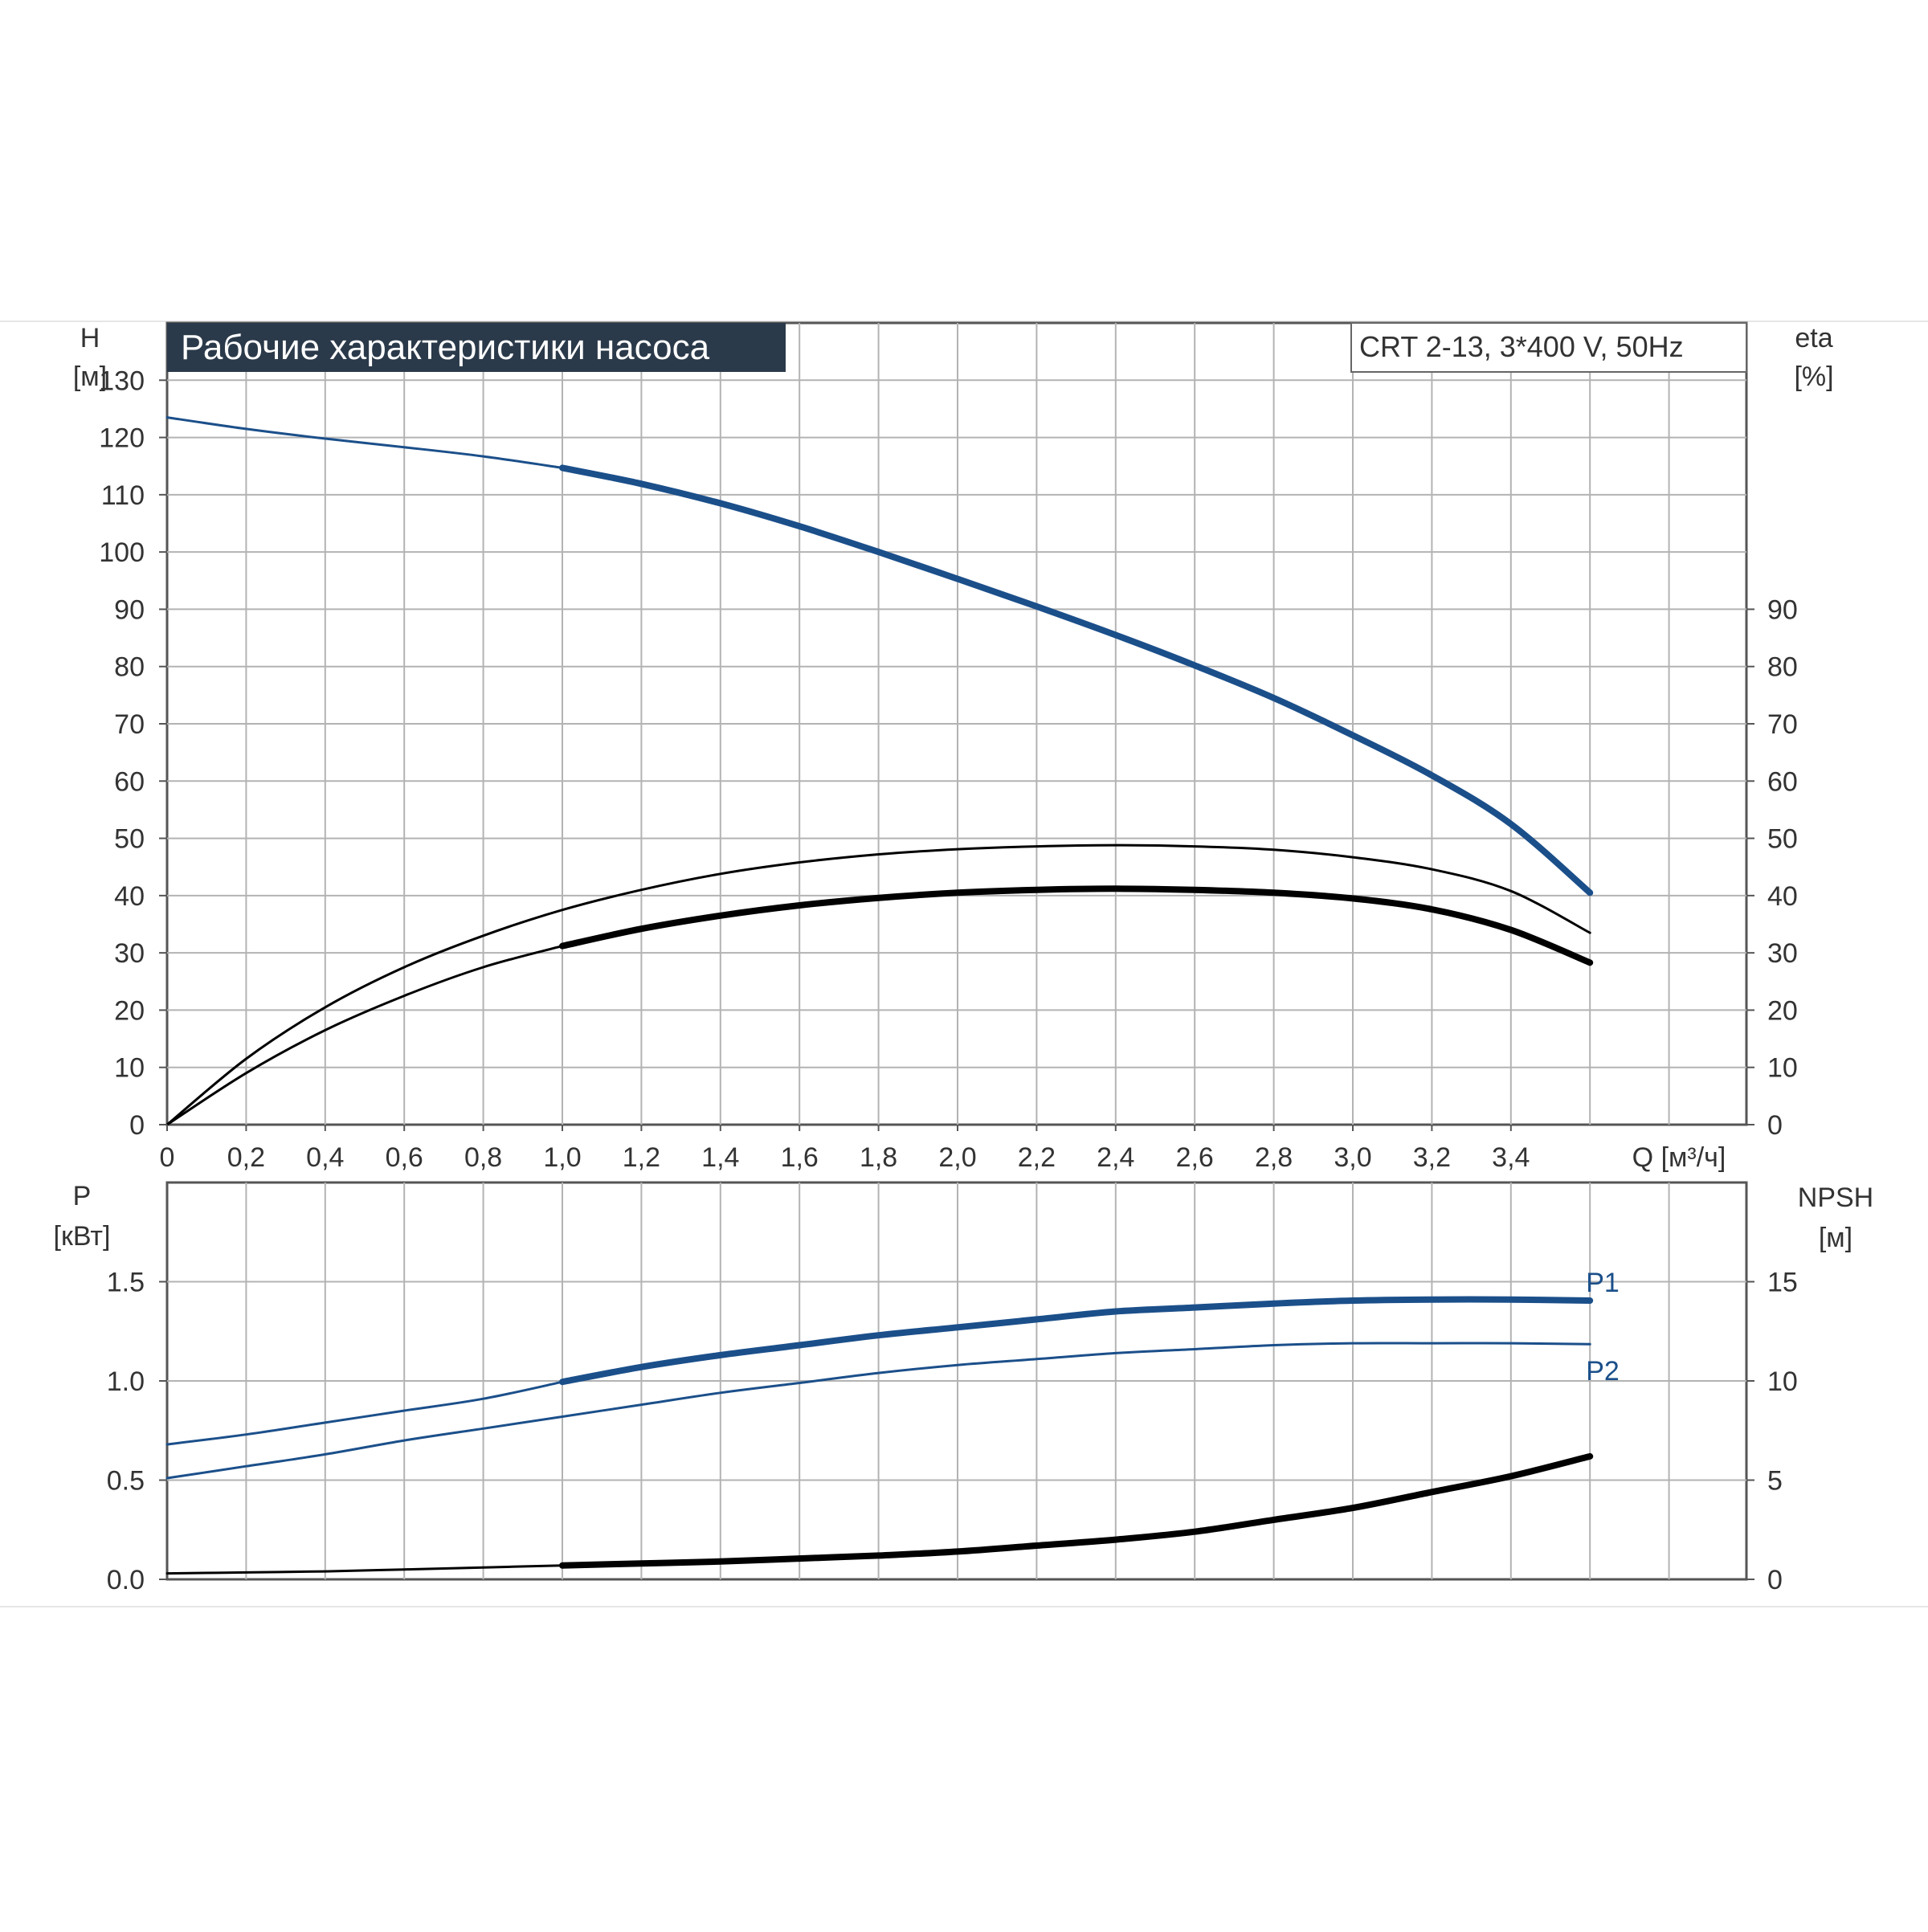  Describe the element at coordinates (1782, 897) in the screenshot. I see `eta-tick-label: 40` at that location.